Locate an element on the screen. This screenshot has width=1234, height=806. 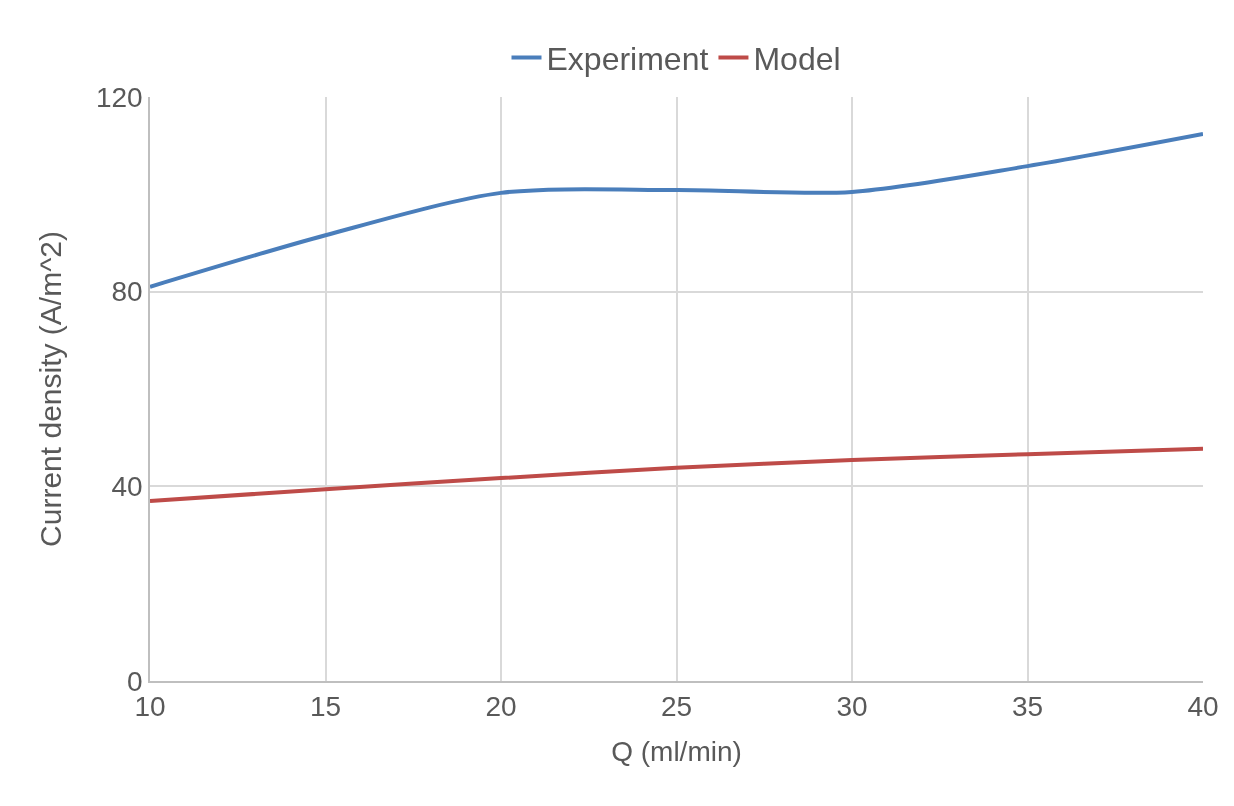
x-tick-label: 35 is located at coordinates (1027, 707).